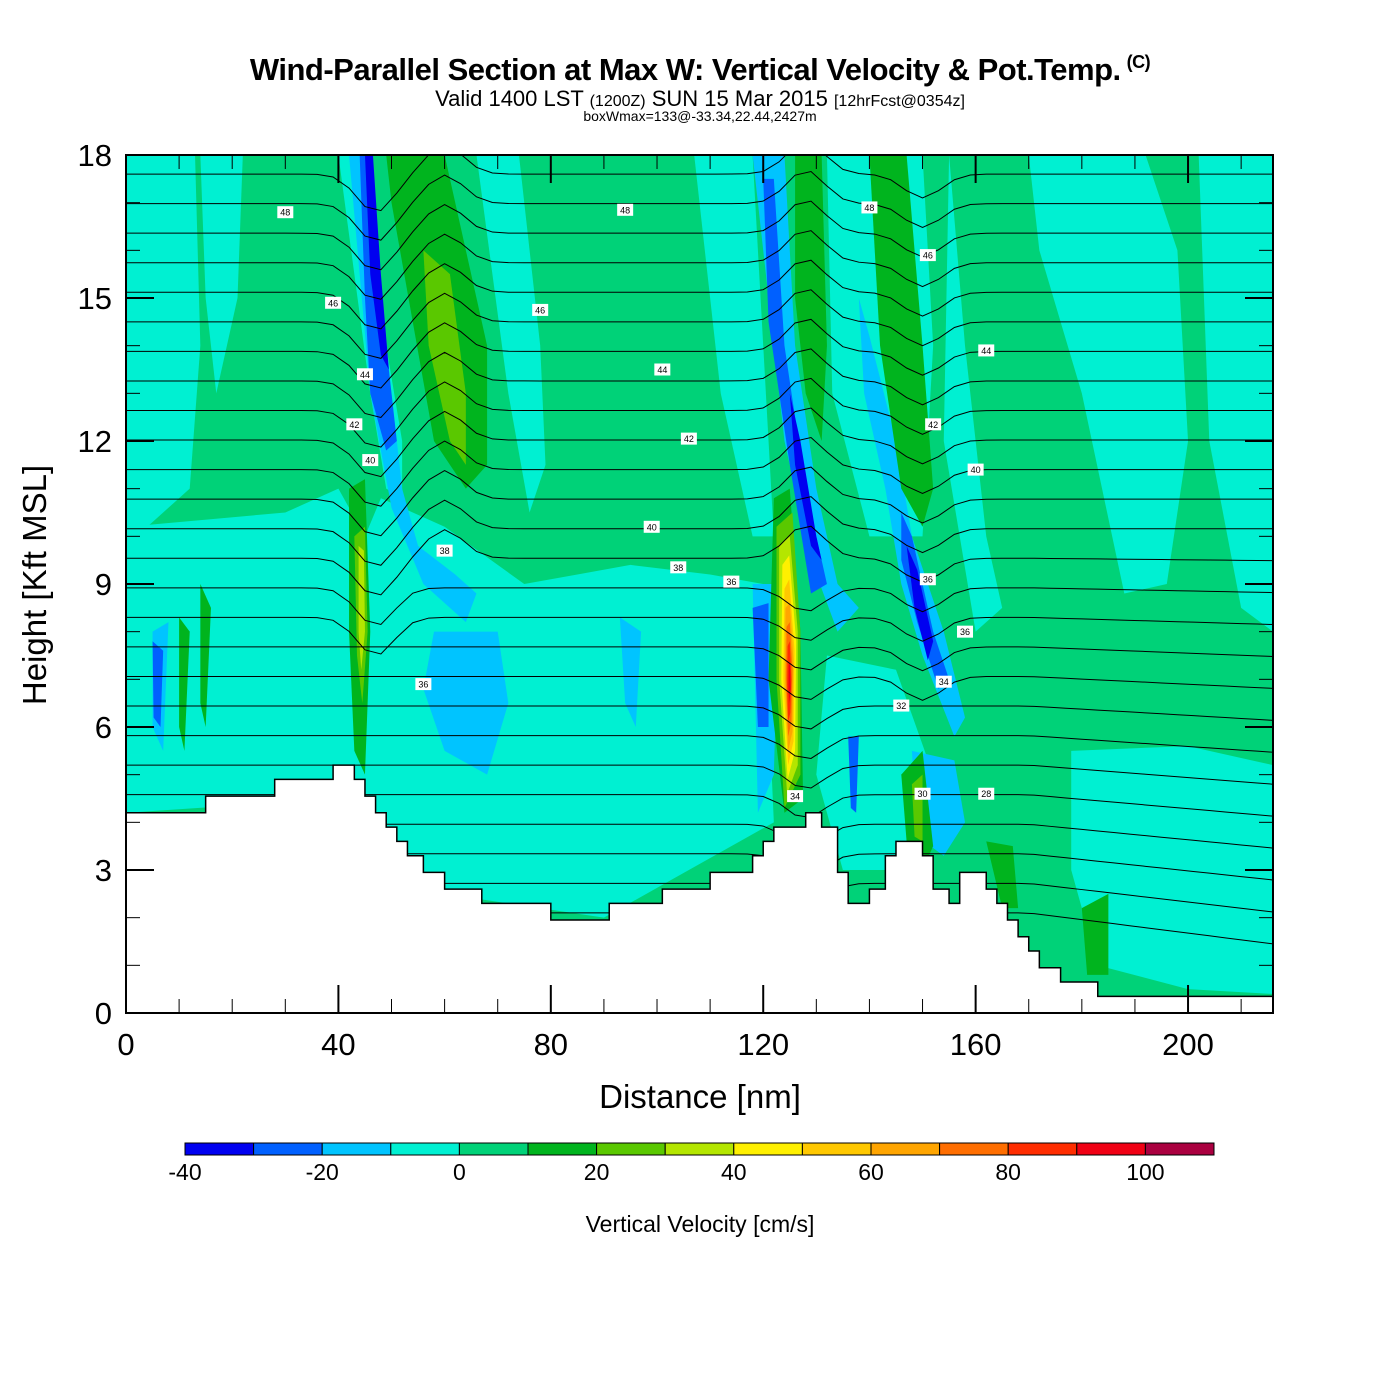 The width and height of the screenshot is (1400, 1400). What do you see at coordinates (986, 793) in the screenshot?
I see `contour-label: 28` at bounding box center [986, 793].